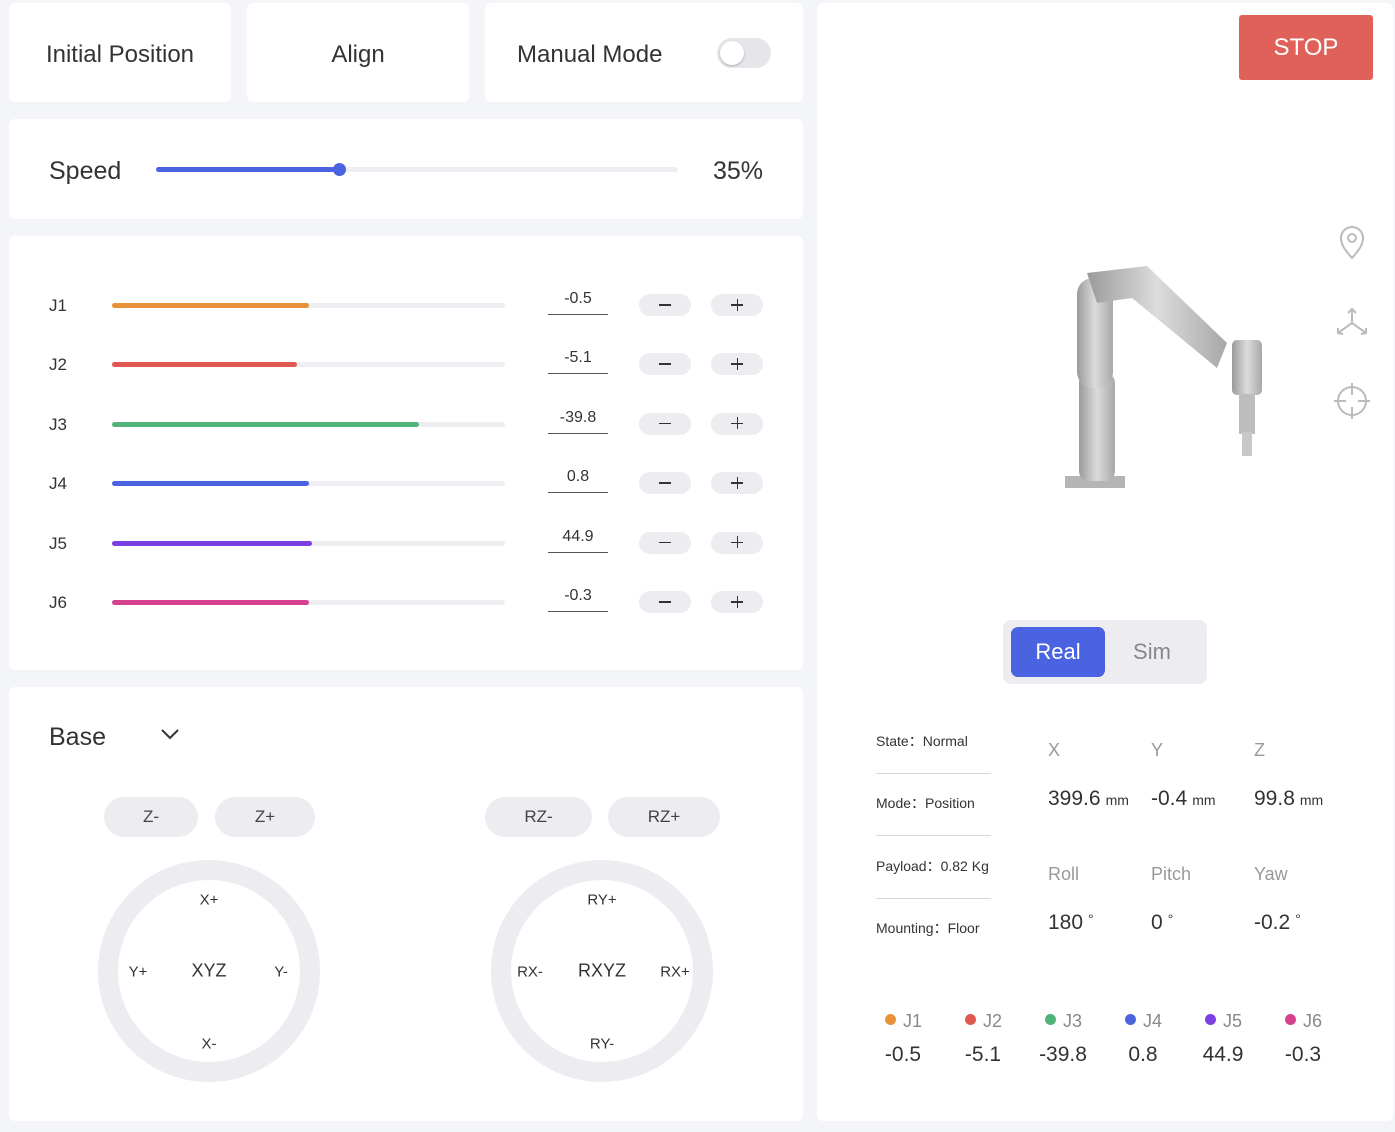 The width and height of the screenshot is (1395, 1132). Describe the element at coordinates (1352, 243) in the screenshot. I see `location-icon` at that location.